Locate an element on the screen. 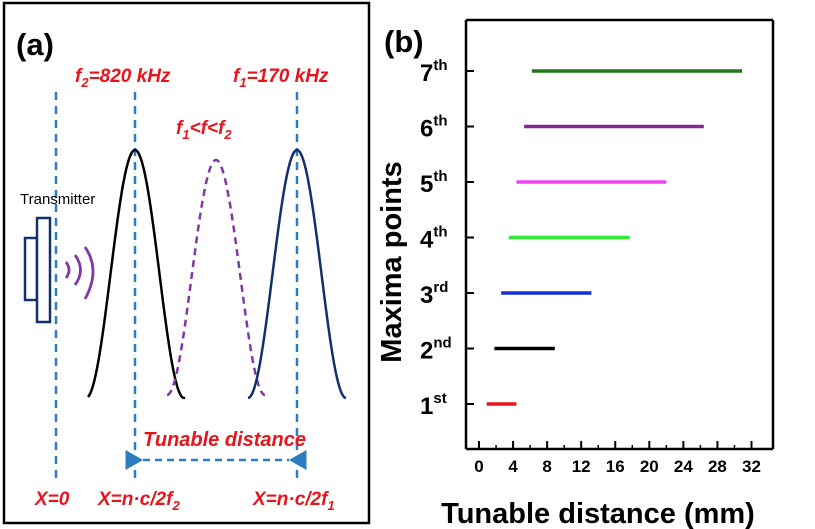  wave-f1 is located at coordinates (297, 274).